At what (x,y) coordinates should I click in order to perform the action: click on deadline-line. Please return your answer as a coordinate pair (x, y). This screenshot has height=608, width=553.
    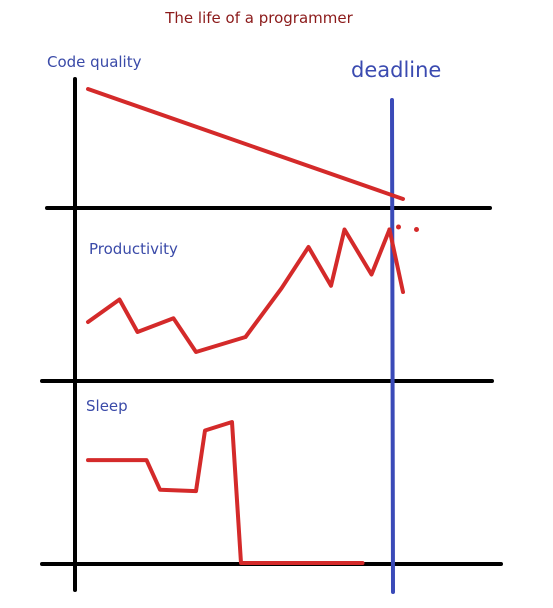
    Looking at the image, I should click on (392, 346).